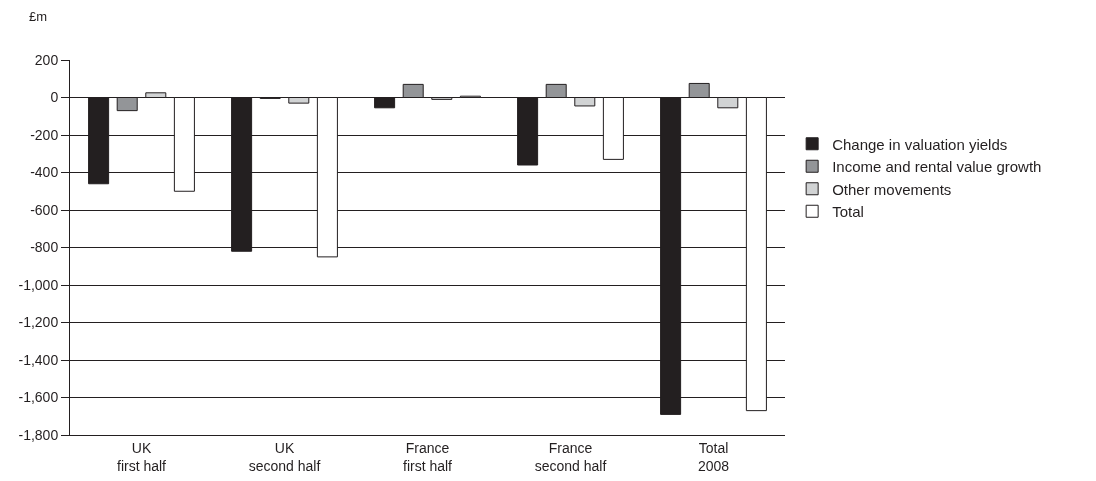 The height and width of the screenshot is (481, 1096). Describe the element at coordinates (713, 456) in the screenshot. I see `x-tick-label: Total 2008` at that location.